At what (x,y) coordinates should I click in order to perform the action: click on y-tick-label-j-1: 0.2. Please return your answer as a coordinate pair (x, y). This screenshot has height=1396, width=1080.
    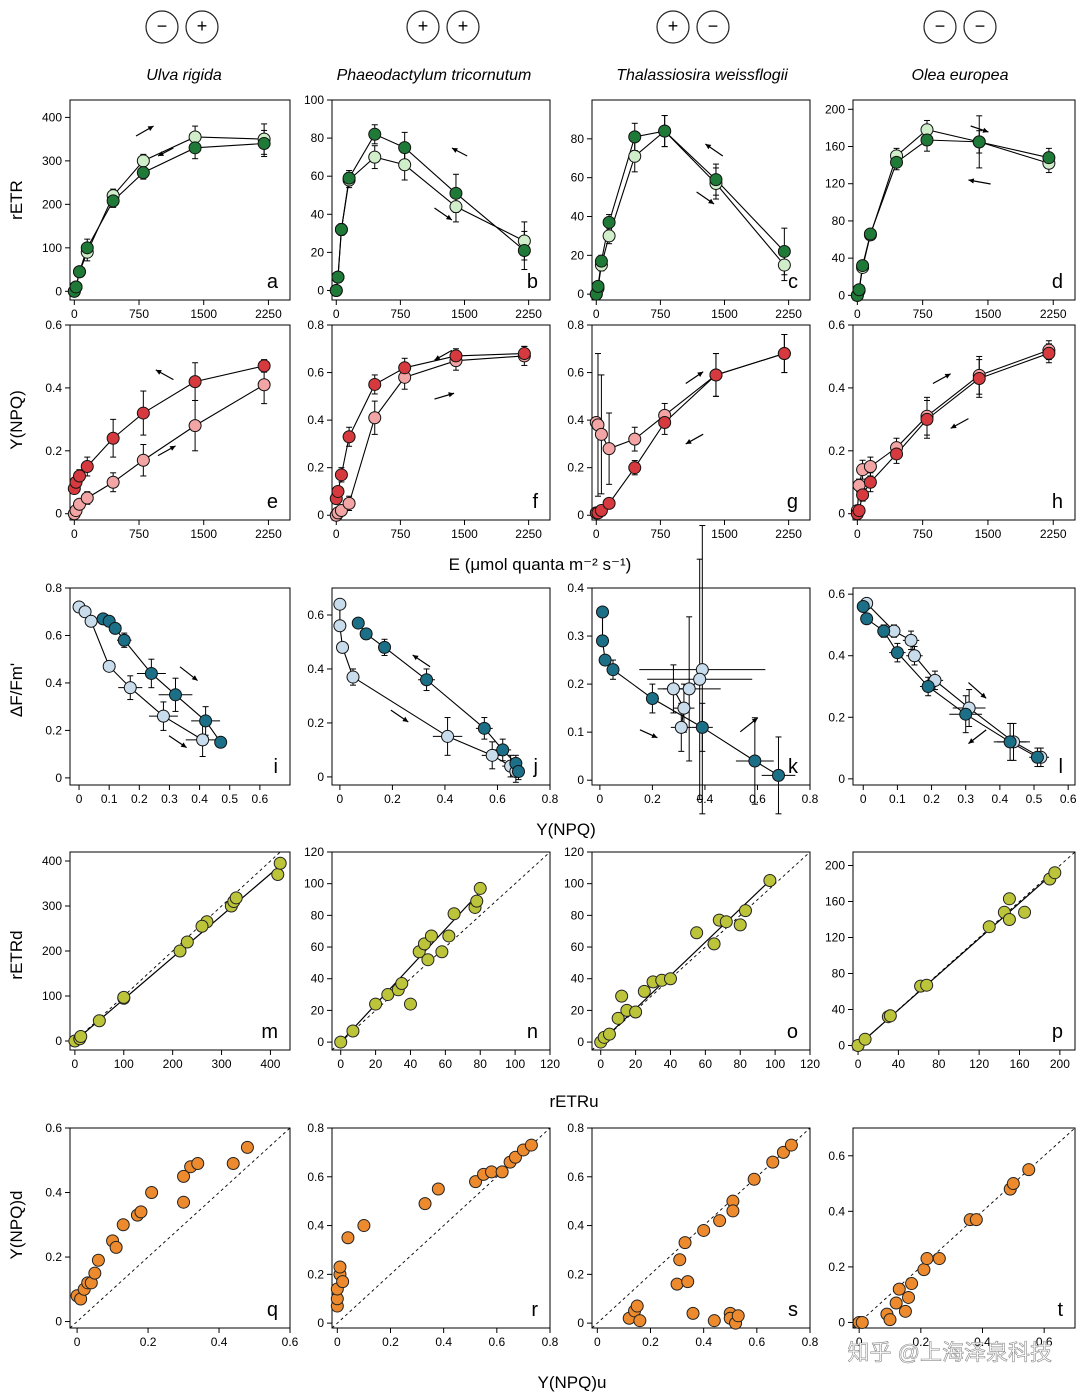
    Looking at the image, I should click on (315, 723).